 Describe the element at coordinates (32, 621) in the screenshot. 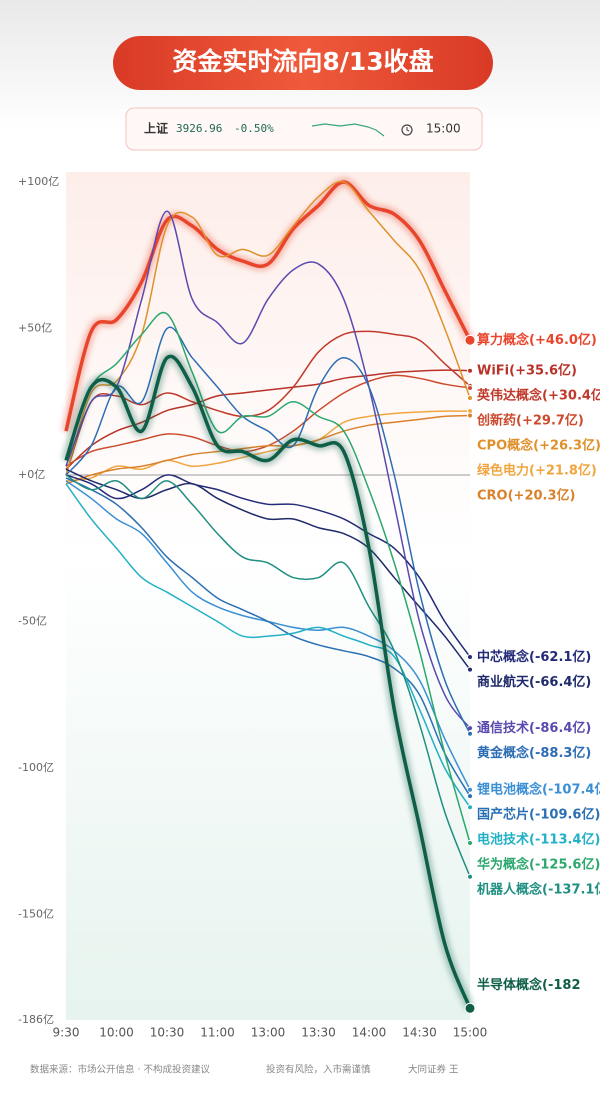

I see `y-tick-label: -50亿` at that location.